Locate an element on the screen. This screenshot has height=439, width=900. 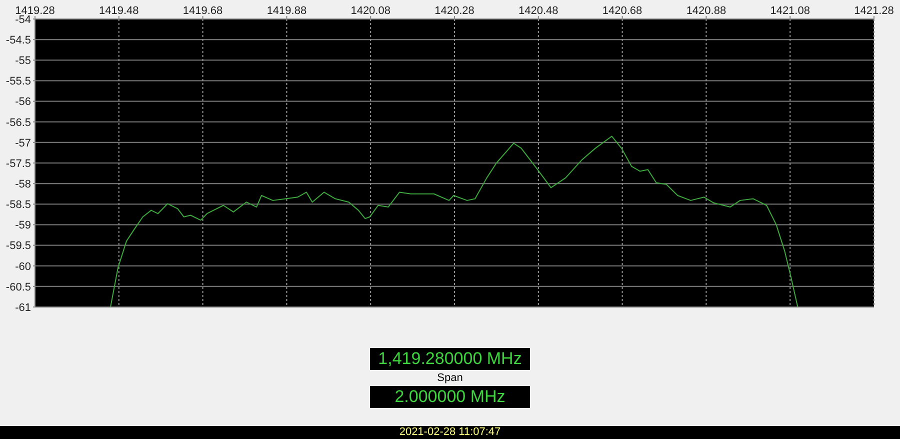
x-tick-label: 1420.68 is located at coordinates (622, 11).